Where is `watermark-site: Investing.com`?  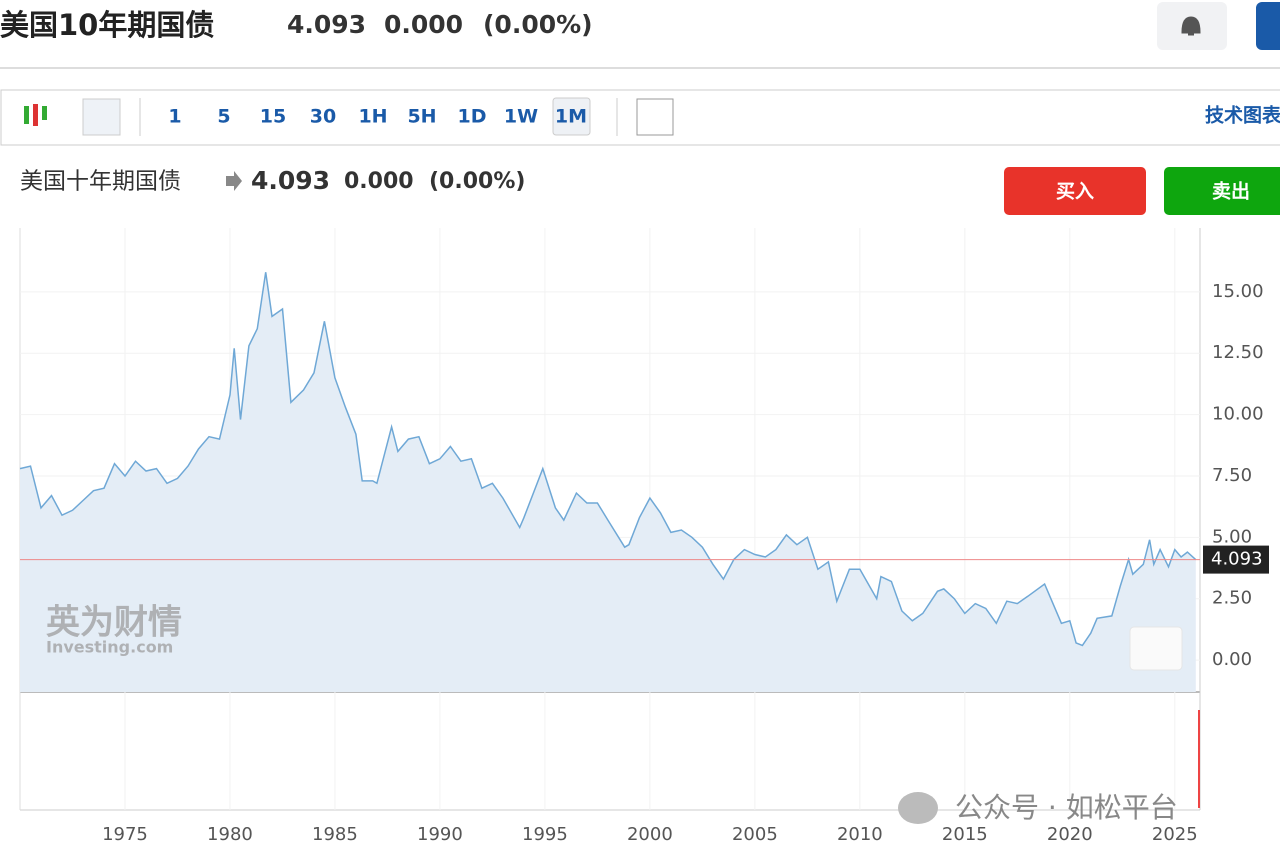
watermark-site: Investing.com is located at coordinates (109, 647).